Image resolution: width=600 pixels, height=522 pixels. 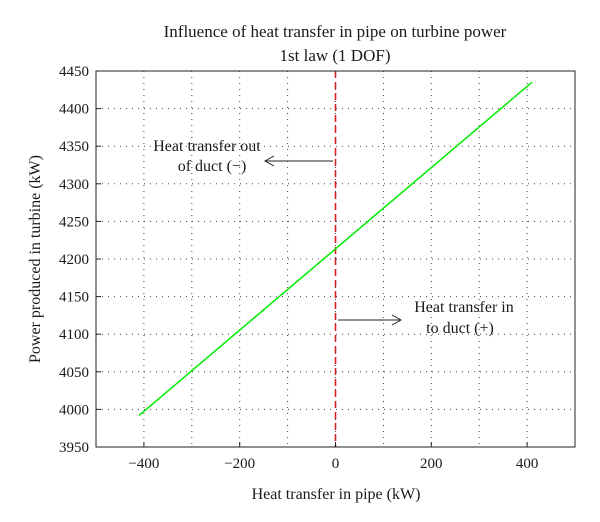 I want to click on annotation-out-arrowhead, so click(x=269, y=161).